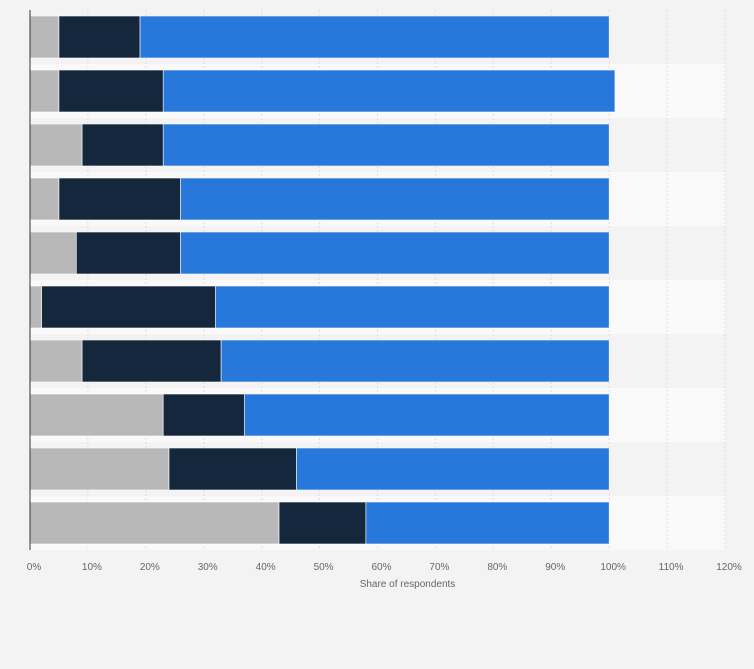 The image size is (754, 669). Describe the element at coordinates (34, 567) in the screenshot. I see `x-tick-label: 0%` at that location.